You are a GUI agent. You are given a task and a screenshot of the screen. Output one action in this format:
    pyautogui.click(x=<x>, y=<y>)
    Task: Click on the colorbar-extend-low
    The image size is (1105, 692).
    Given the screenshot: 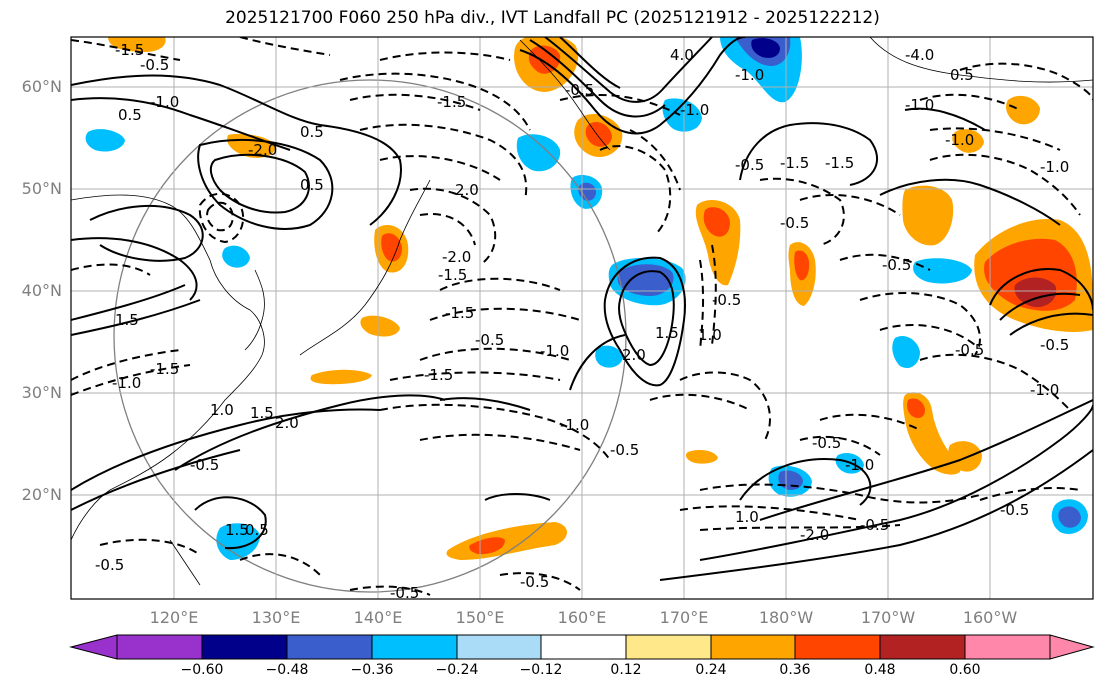 What is the action you would take?
    pyautogui.click(x=93, y=647)
    